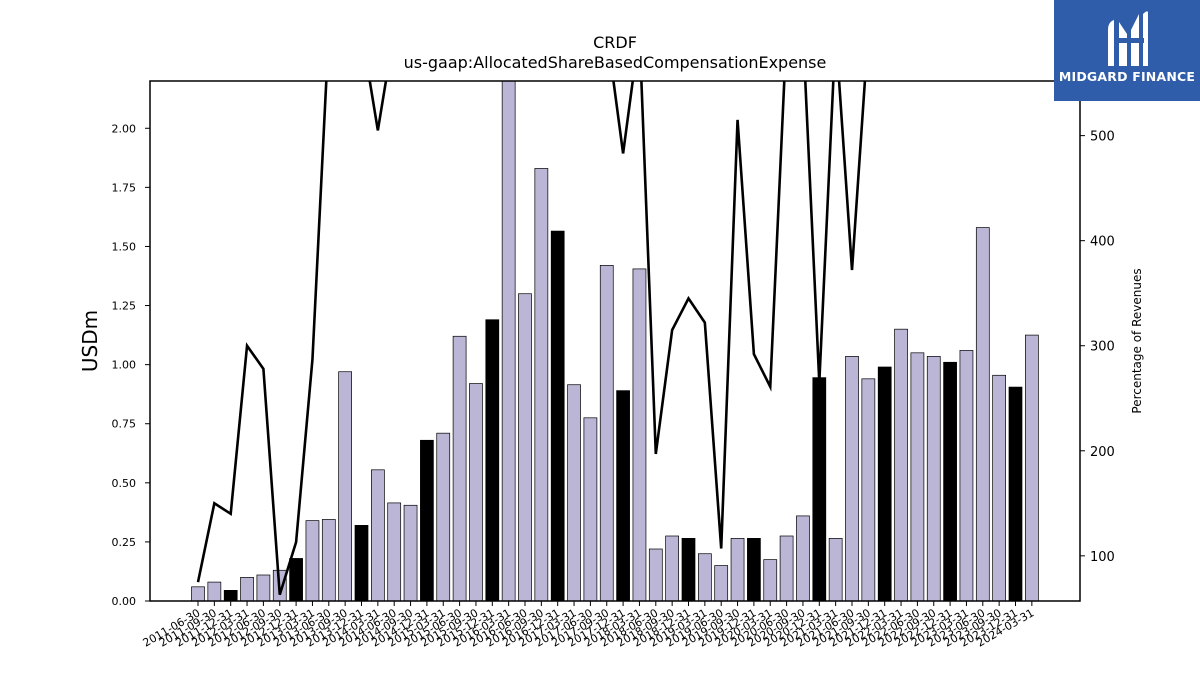 This screenshot has width=1200, height=675. Describe the element at coordinates (1102, 347) in the screenshot. I see `y2-tick-label: 300` at that location.